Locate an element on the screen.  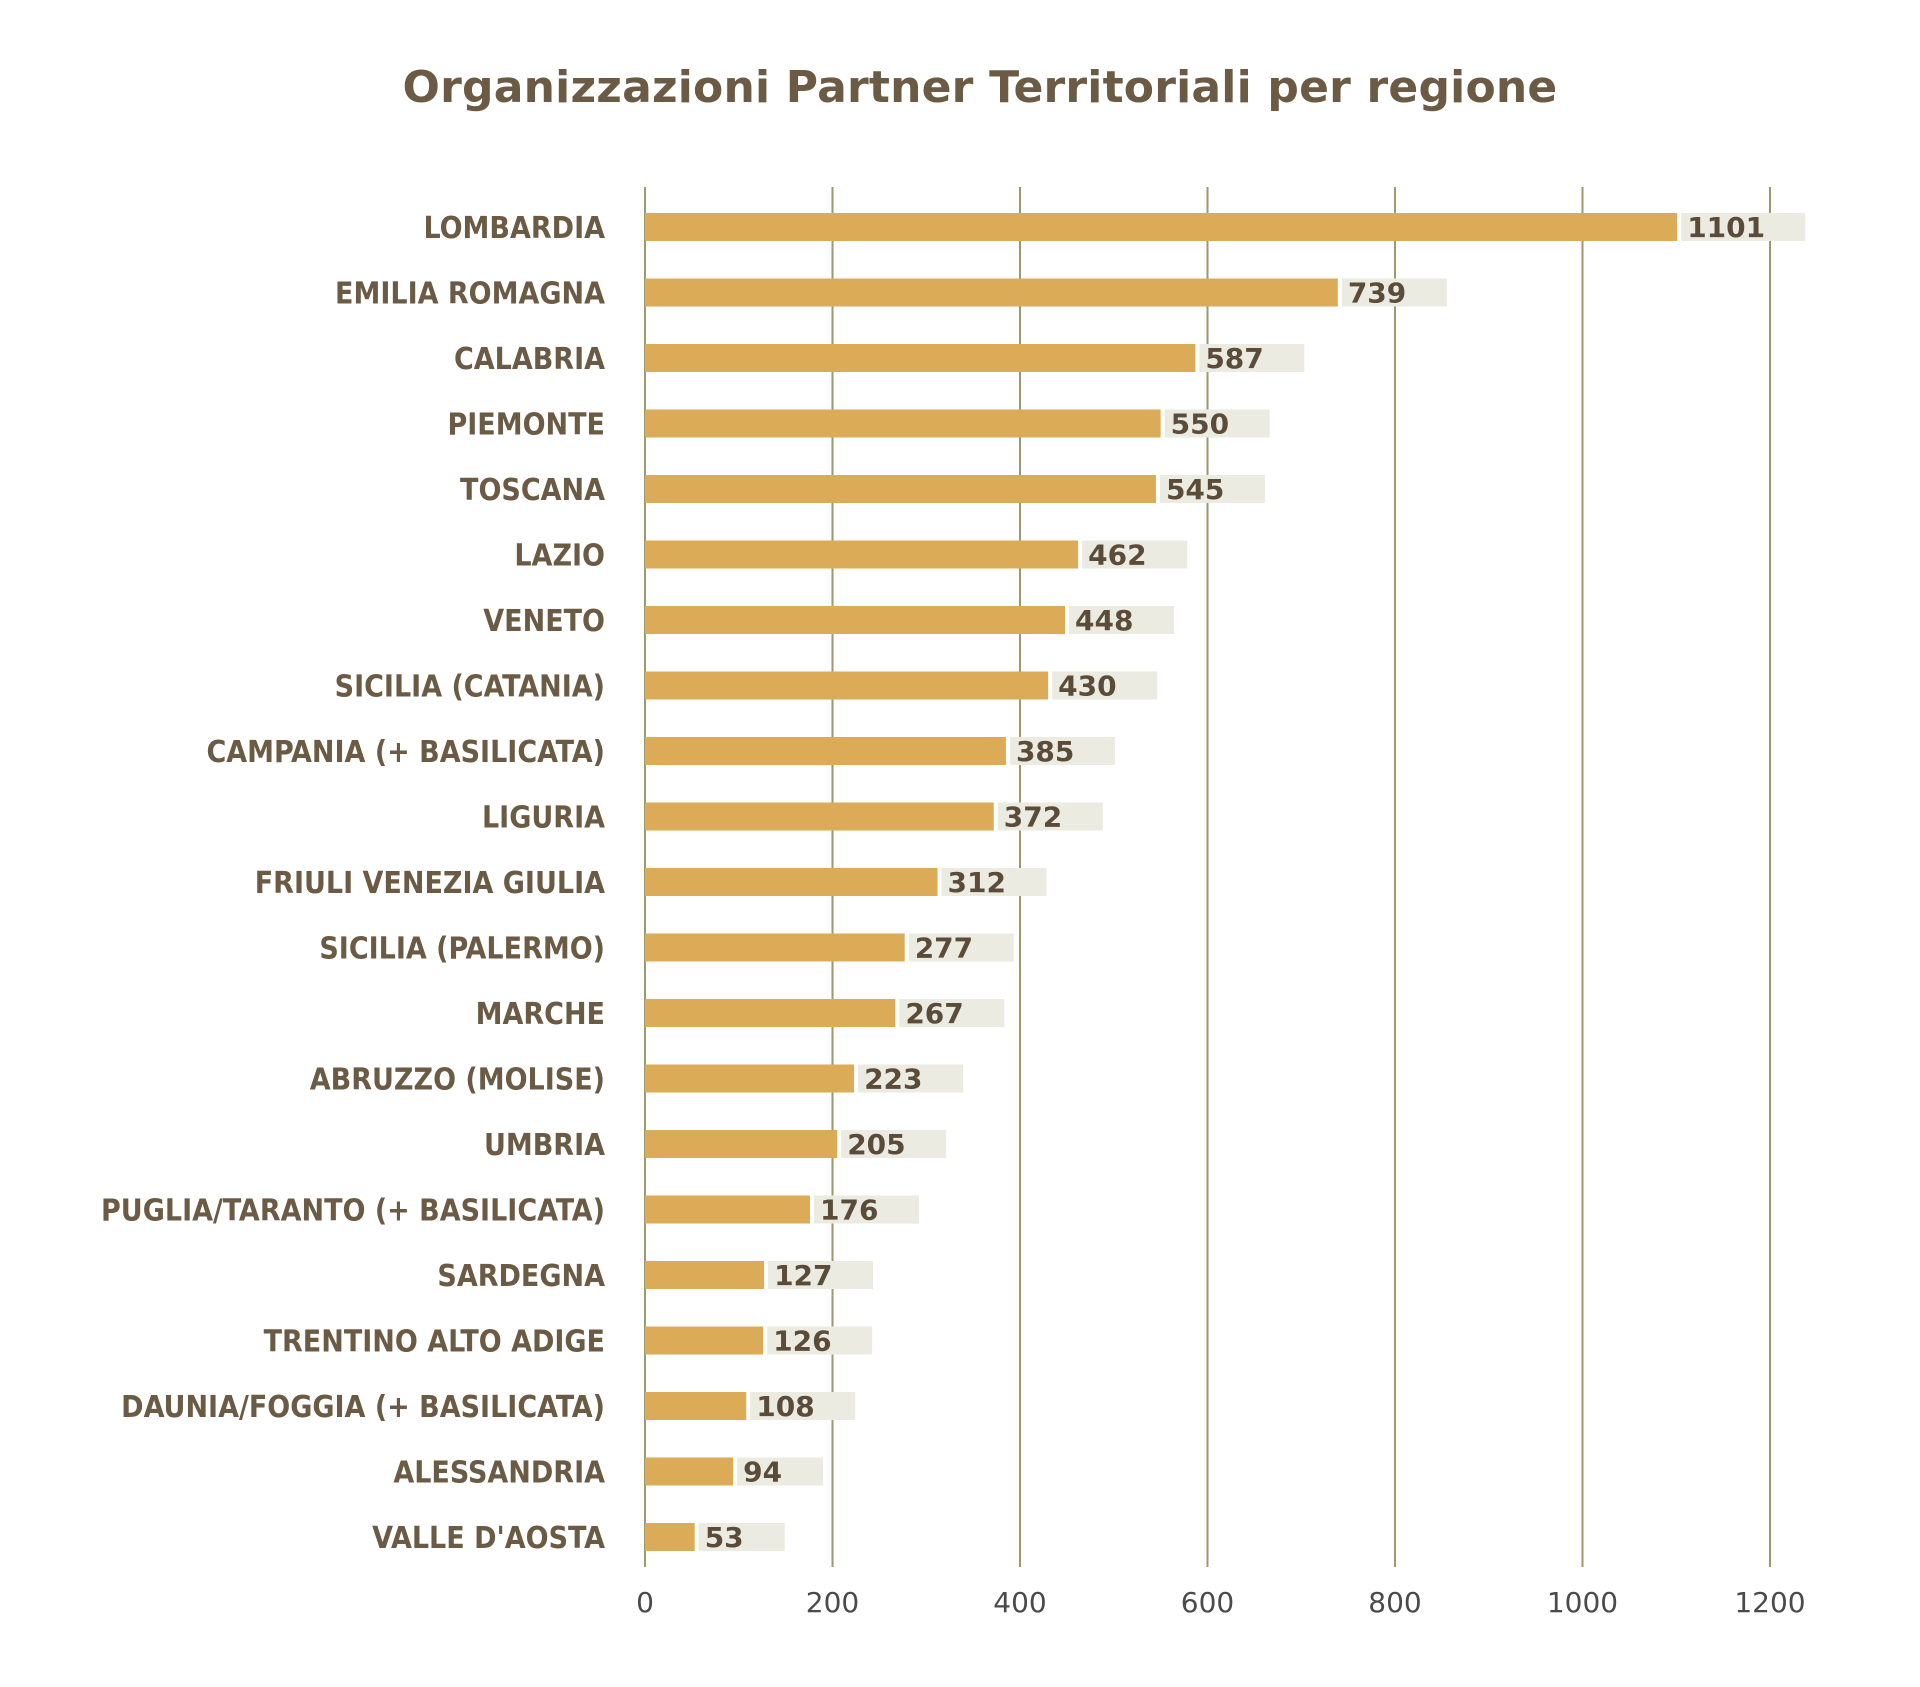
value-label: 126 is located at coordinates (802, 1341).